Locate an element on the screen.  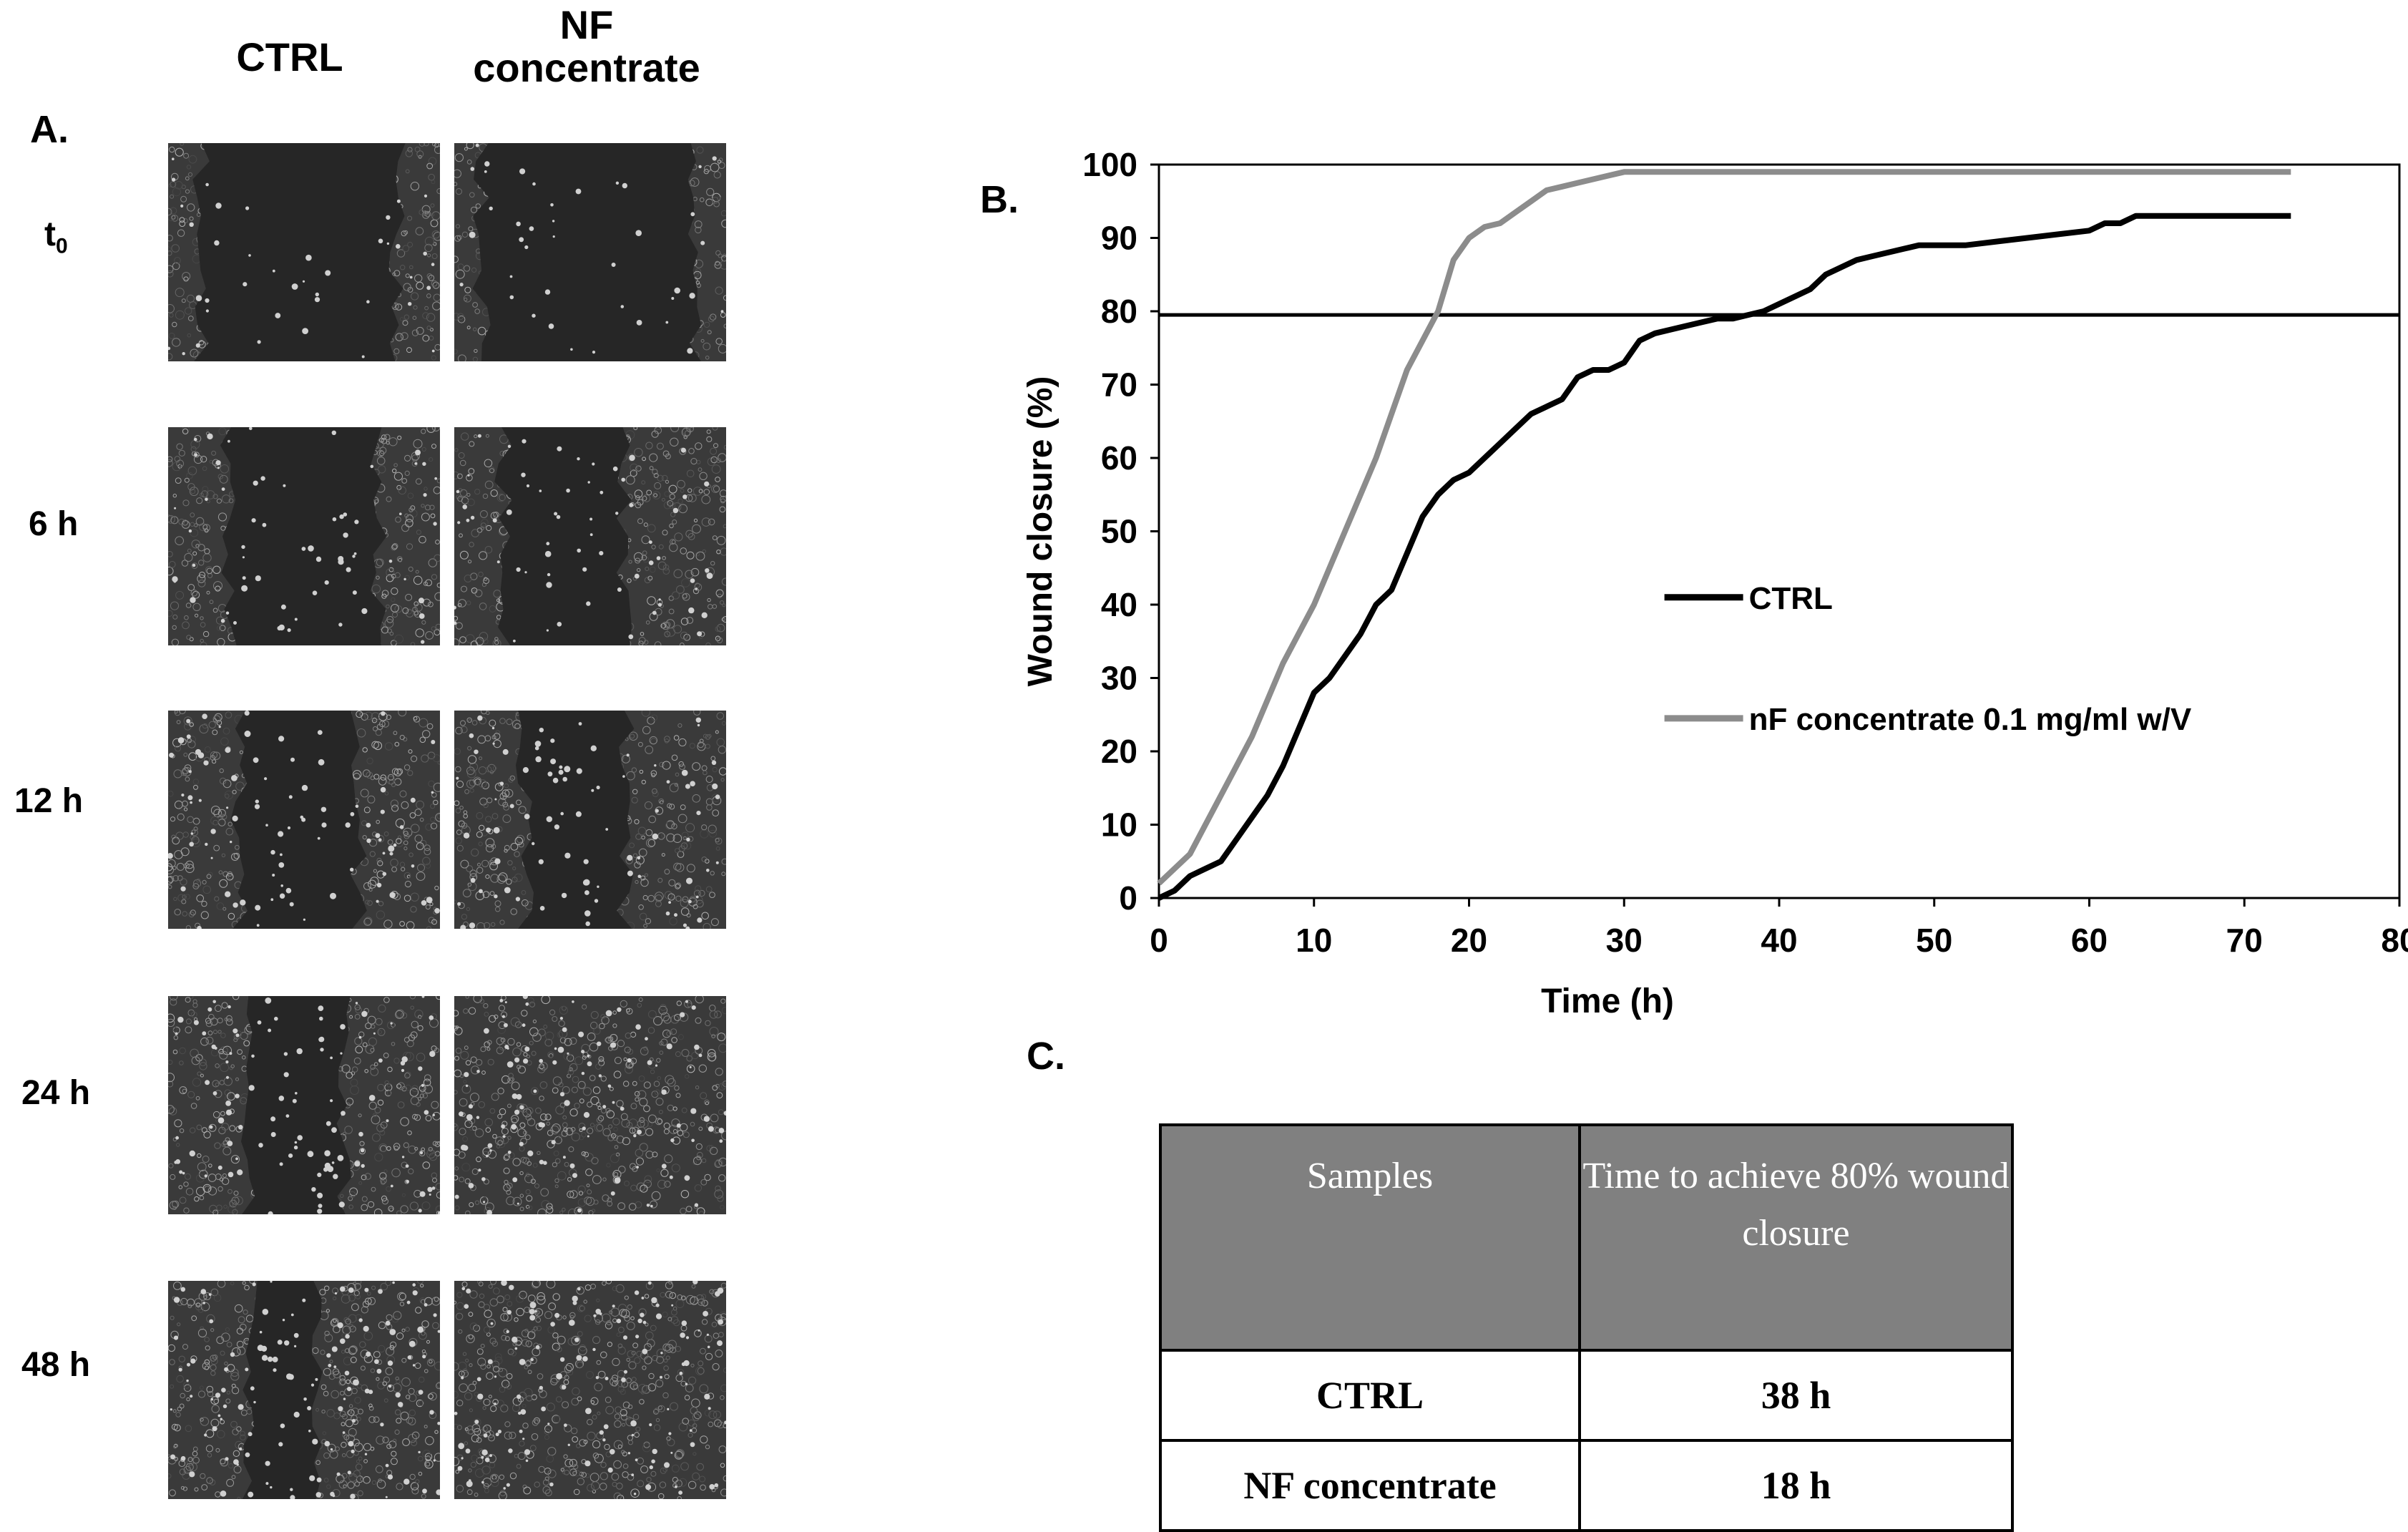
y-tick-label: 20 is located at coordinates (1119, 751).